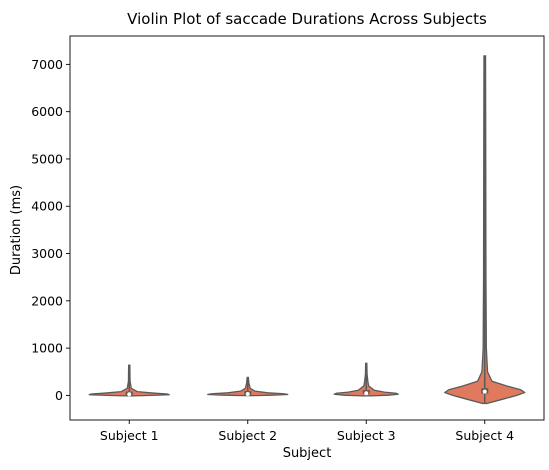 The height and width of the screenshot is (470, 549). I want to click on x-tick-label: Subject 2, so click(247, 435).